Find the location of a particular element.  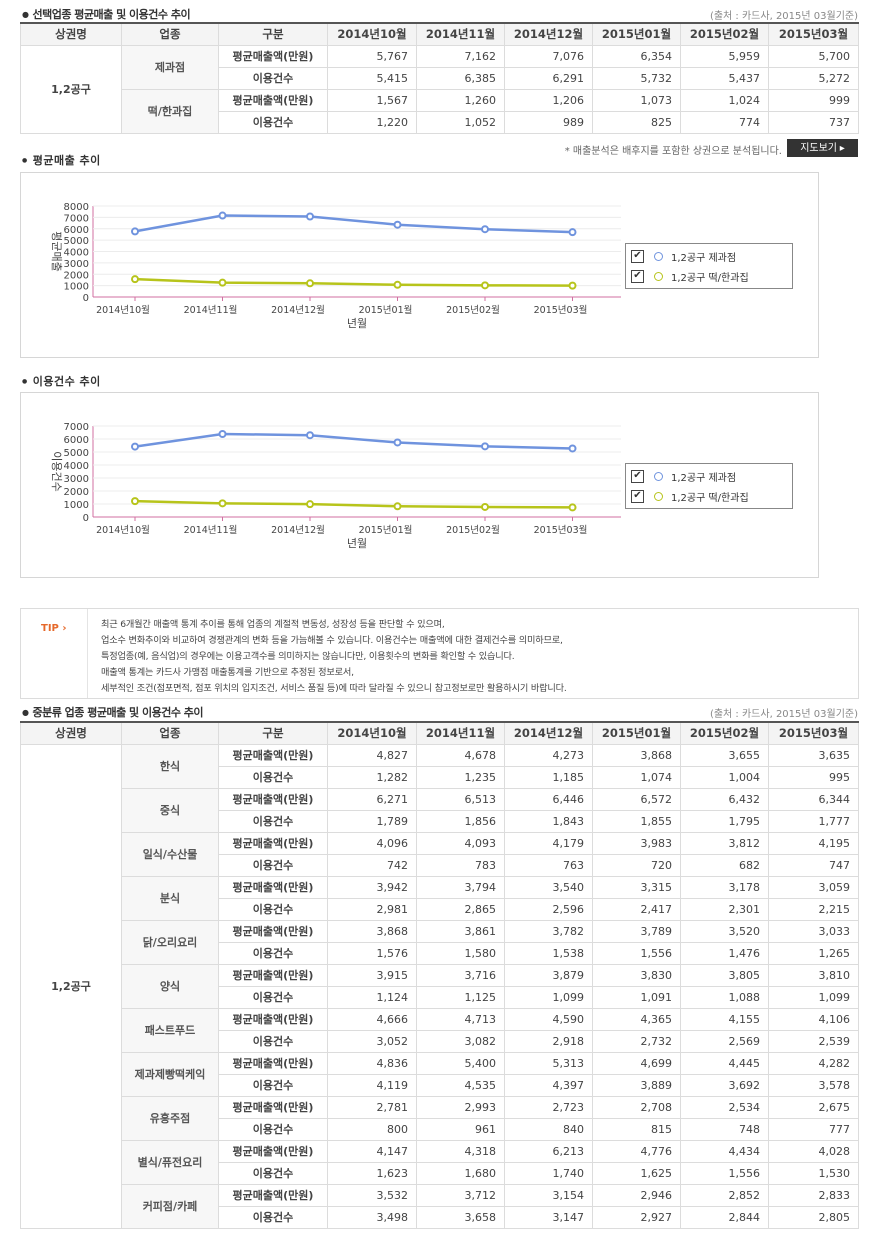

section1-title: 선택업종 평균매출 및 이용건수 추이 is located at coordinates (106, 14).